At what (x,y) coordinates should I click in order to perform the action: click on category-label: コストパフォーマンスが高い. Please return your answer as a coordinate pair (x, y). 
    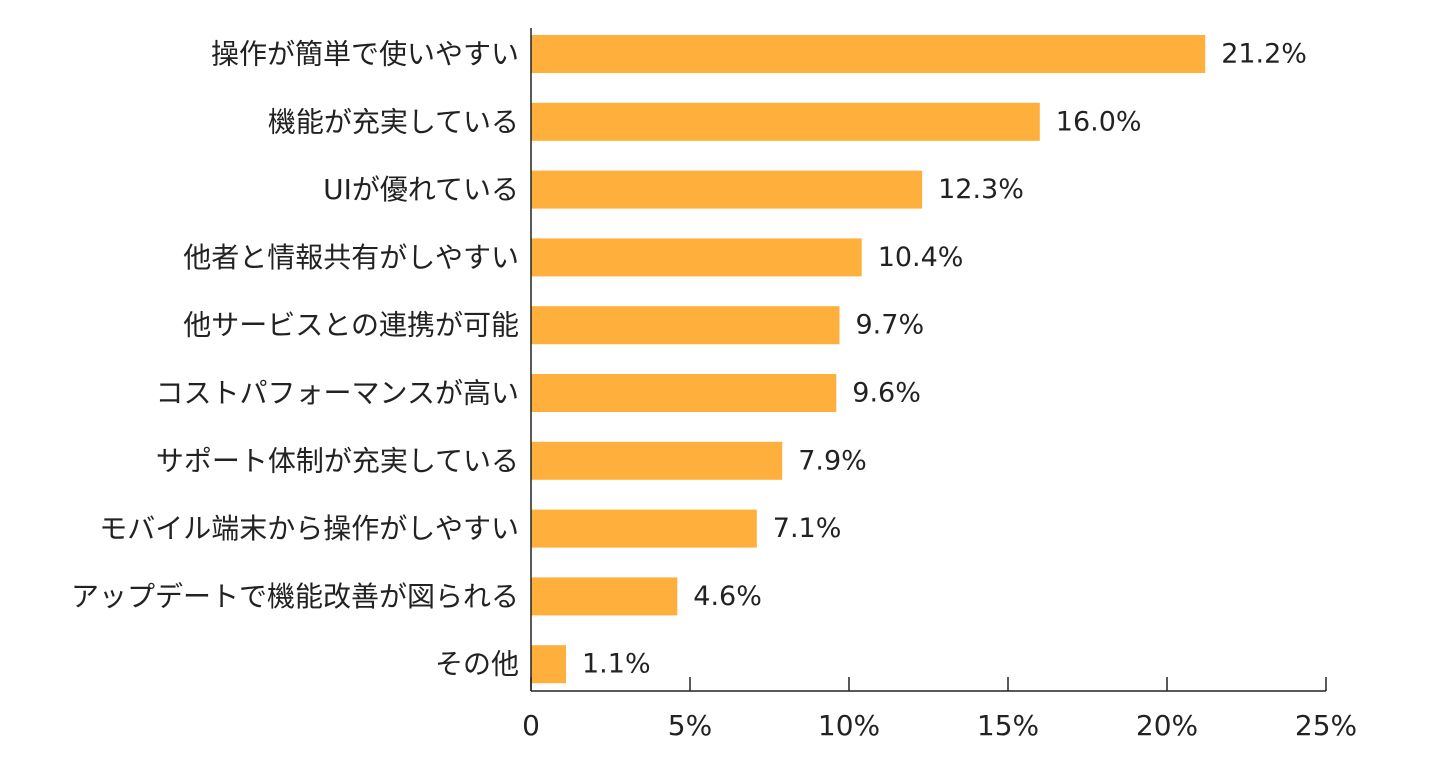
    Looking at the image, I should click on (337, 393).